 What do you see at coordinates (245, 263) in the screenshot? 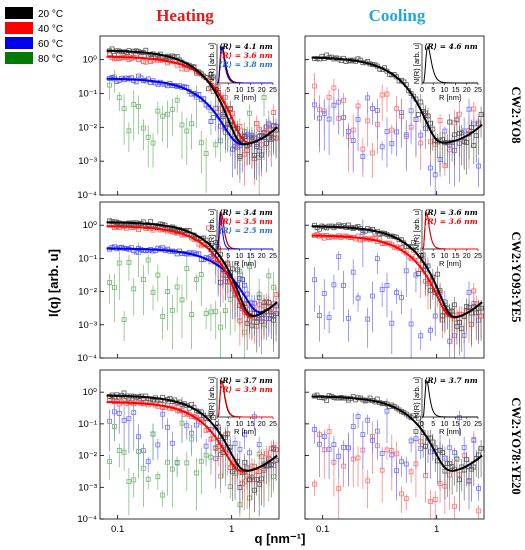
I see `inset-x-label: R [nm]` at bounding box center [245, 263].